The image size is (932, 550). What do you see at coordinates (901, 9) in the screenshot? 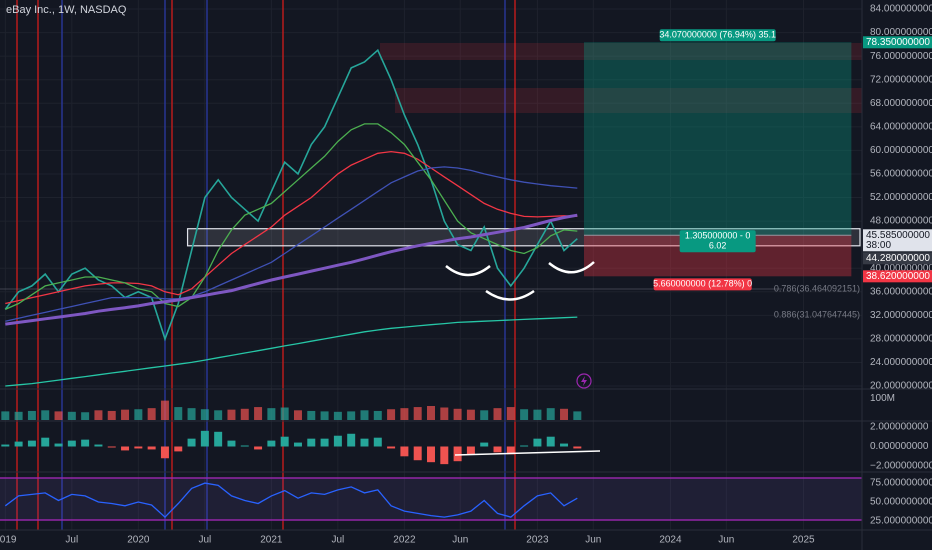
I see `y-tick-label: 84.000000000` at bounding box center [901, 9].